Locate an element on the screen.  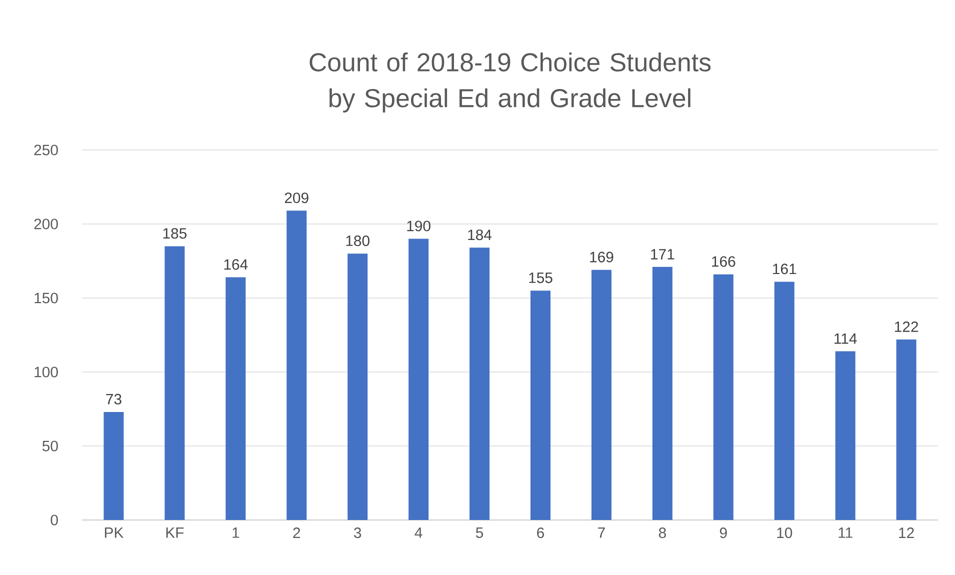
data-label: 190 is located at coordinates (418, 226).